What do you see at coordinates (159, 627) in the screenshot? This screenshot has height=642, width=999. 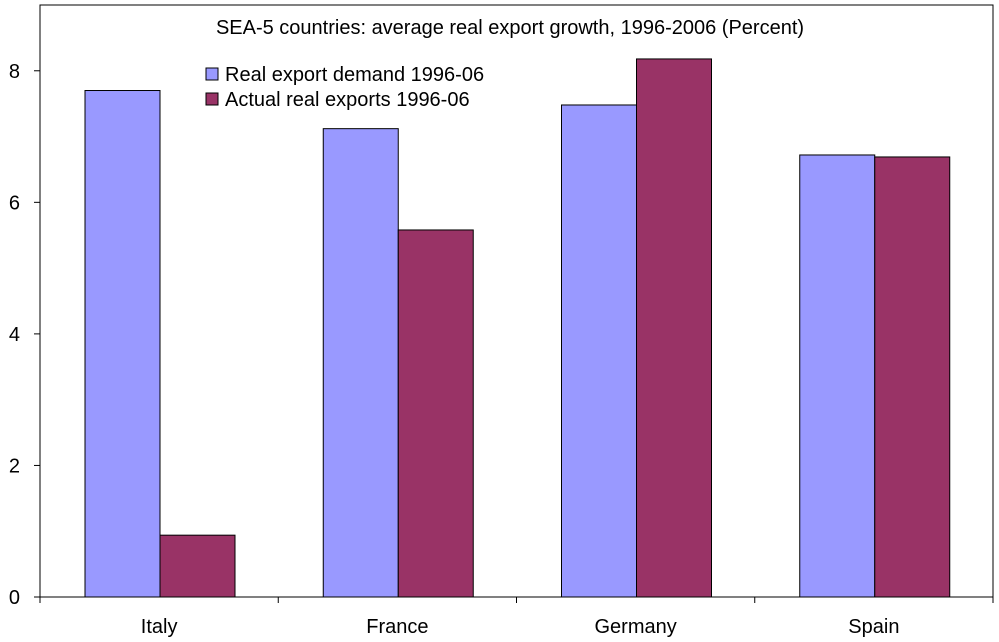 I see `x-tick-label-italy: Italy` at bounding box center [159, 627].